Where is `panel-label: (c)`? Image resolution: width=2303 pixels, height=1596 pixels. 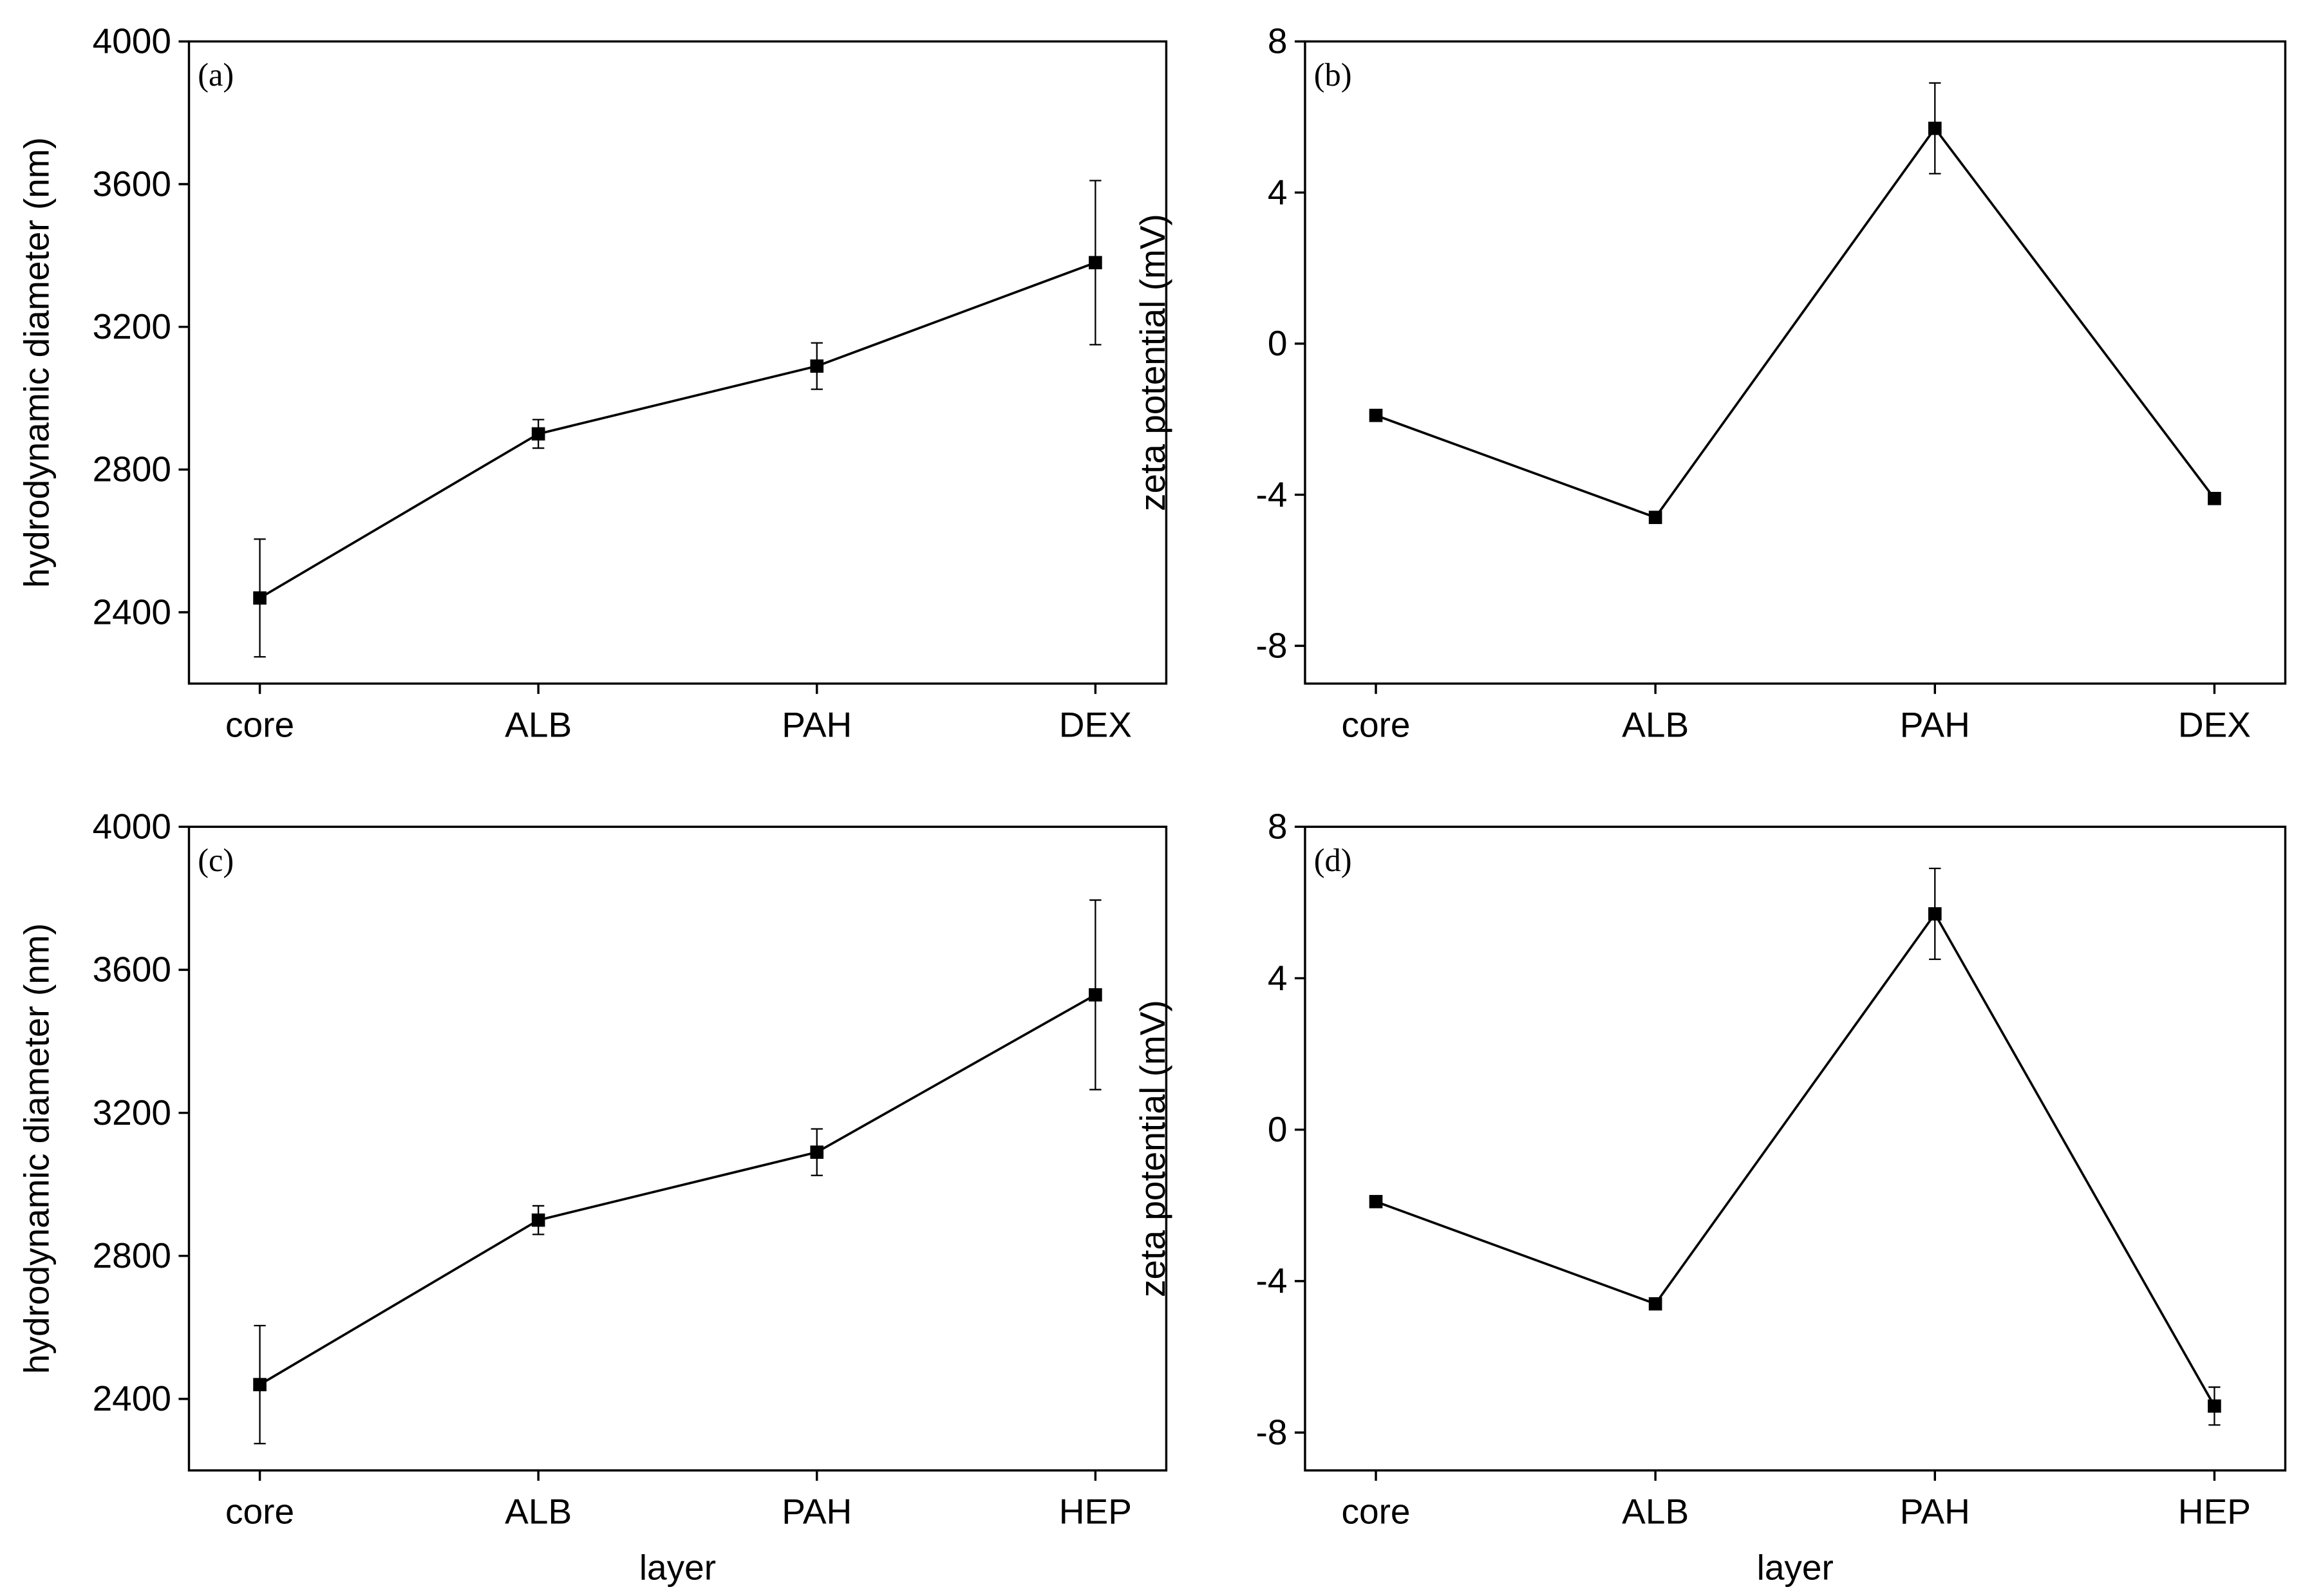 panel-label: (c) is located at coordinates (216, 860).